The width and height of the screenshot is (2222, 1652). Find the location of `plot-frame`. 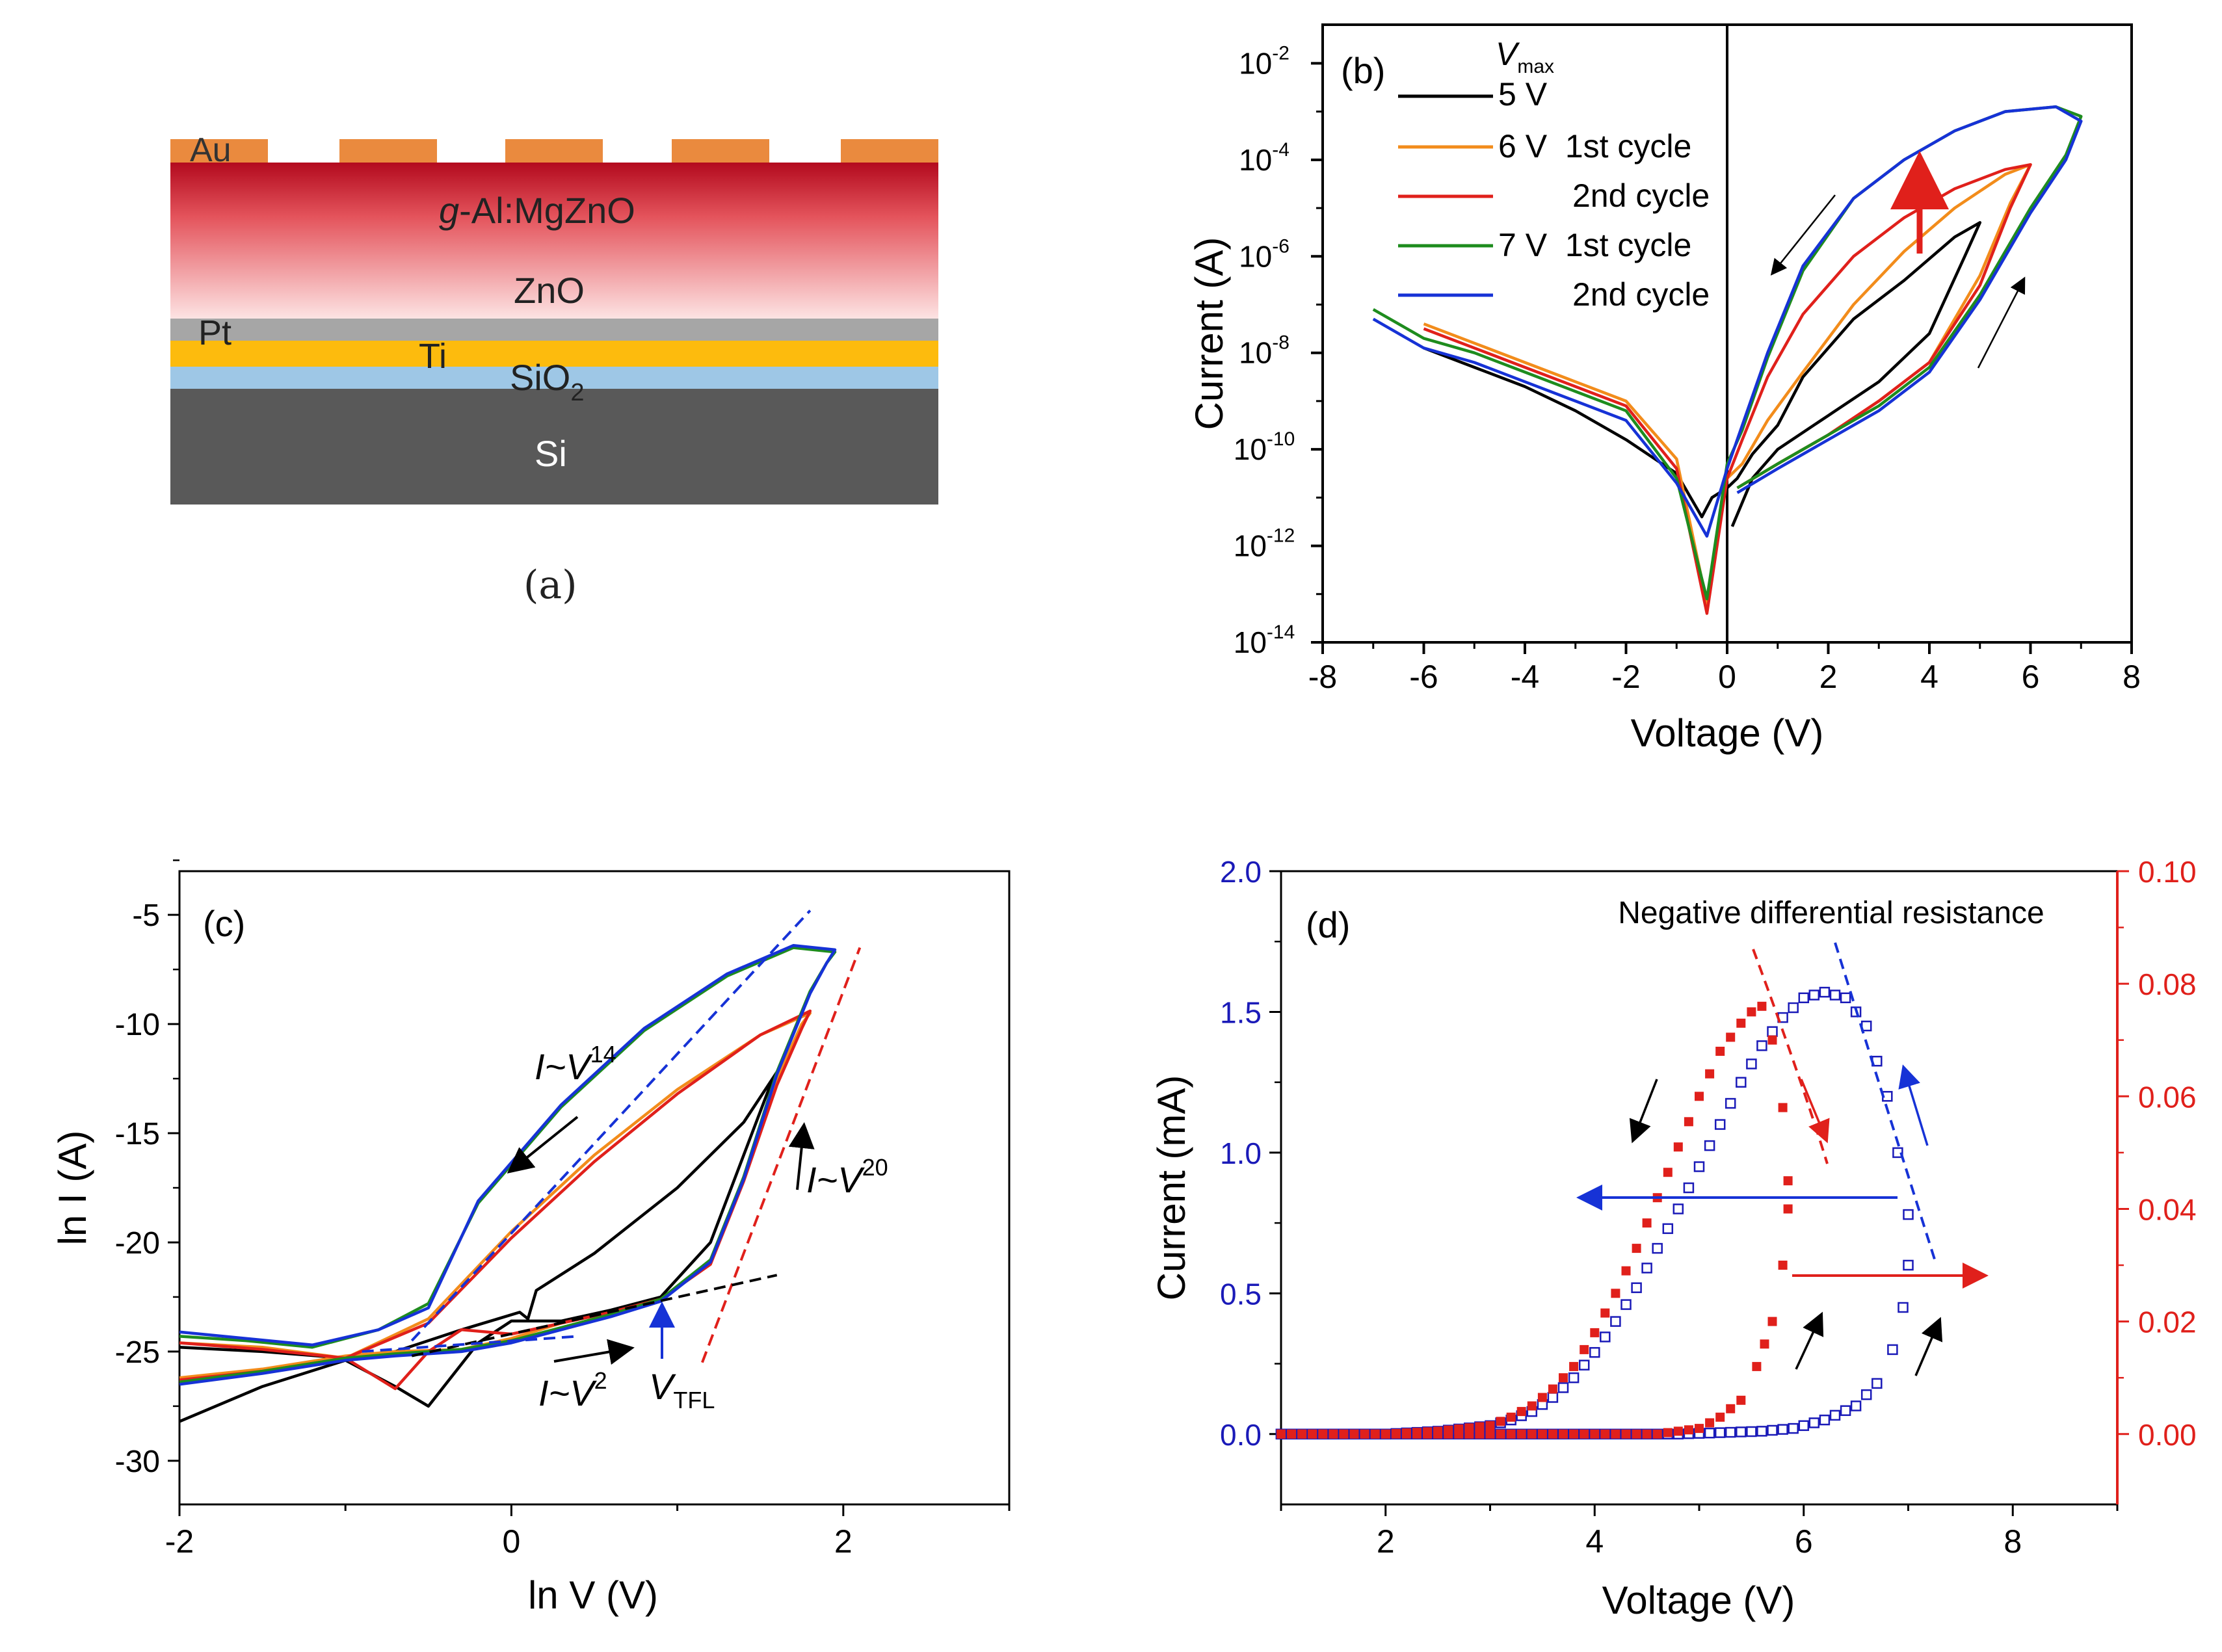

plot-frame is located at coordinates (594, 1188).